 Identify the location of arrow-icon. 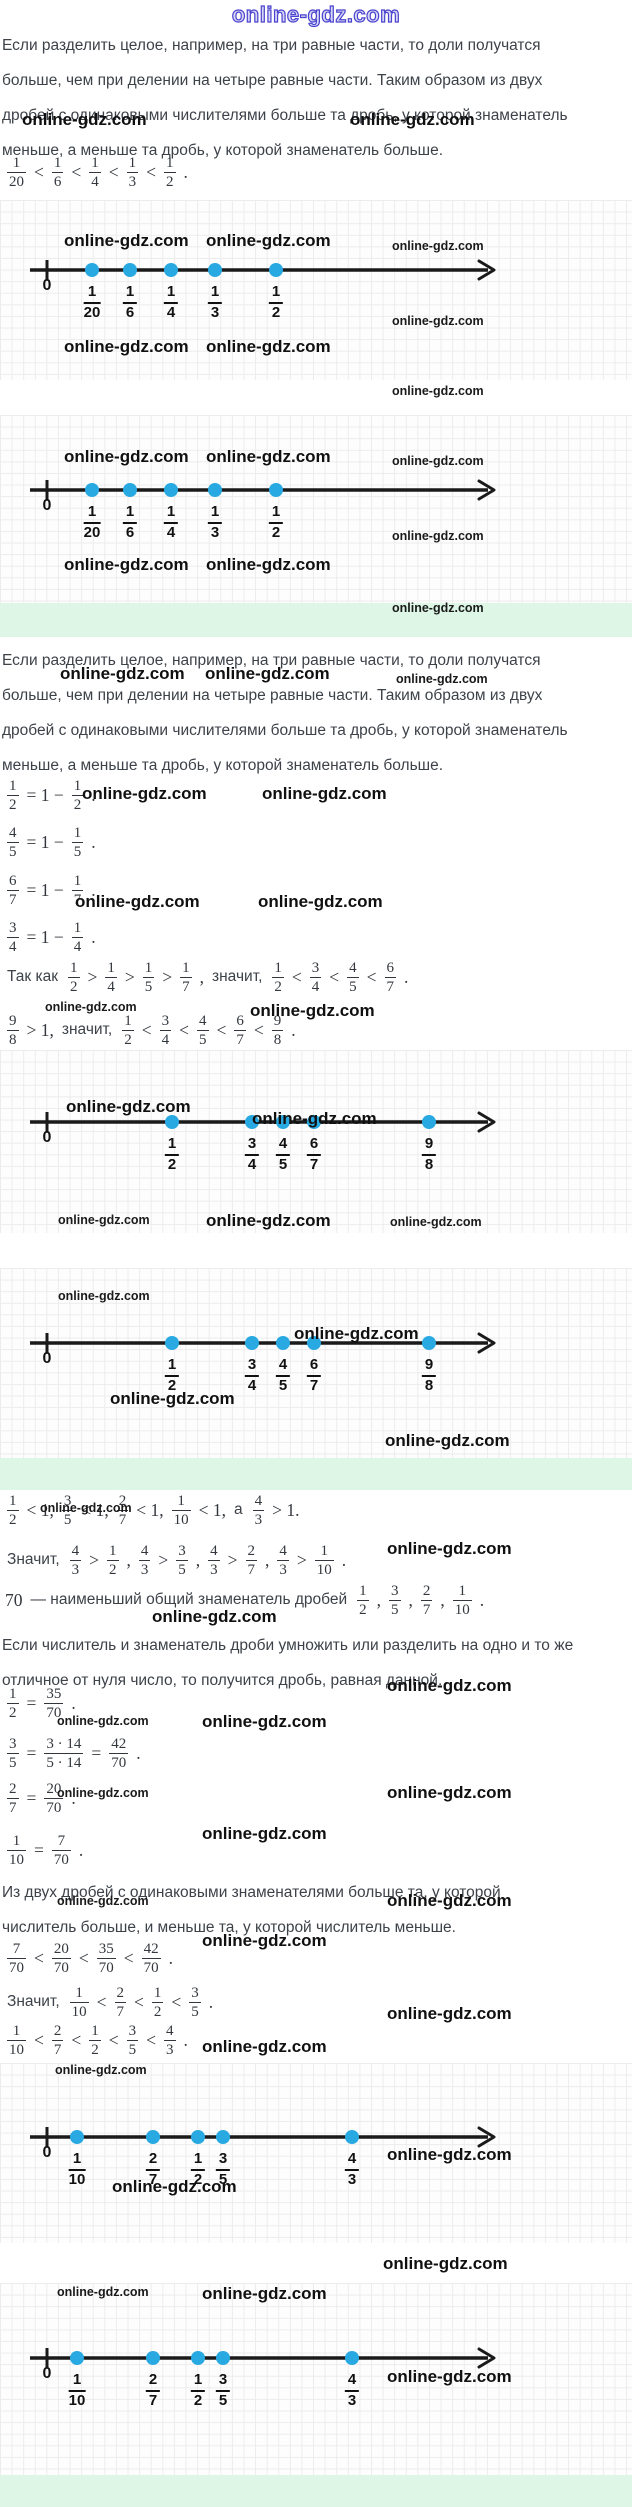
(486, 2358).